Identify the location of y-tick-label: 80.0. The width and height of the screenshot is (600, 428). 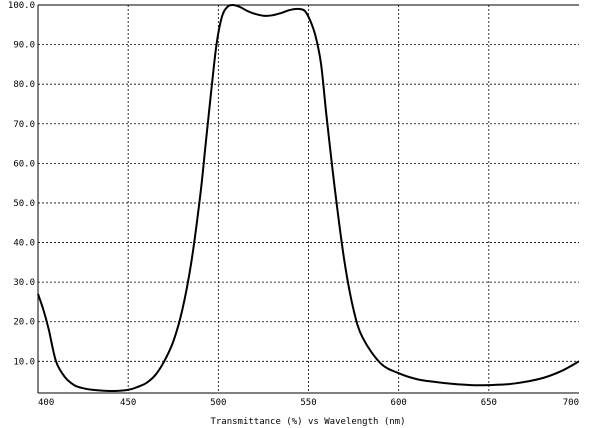
(24, 85).